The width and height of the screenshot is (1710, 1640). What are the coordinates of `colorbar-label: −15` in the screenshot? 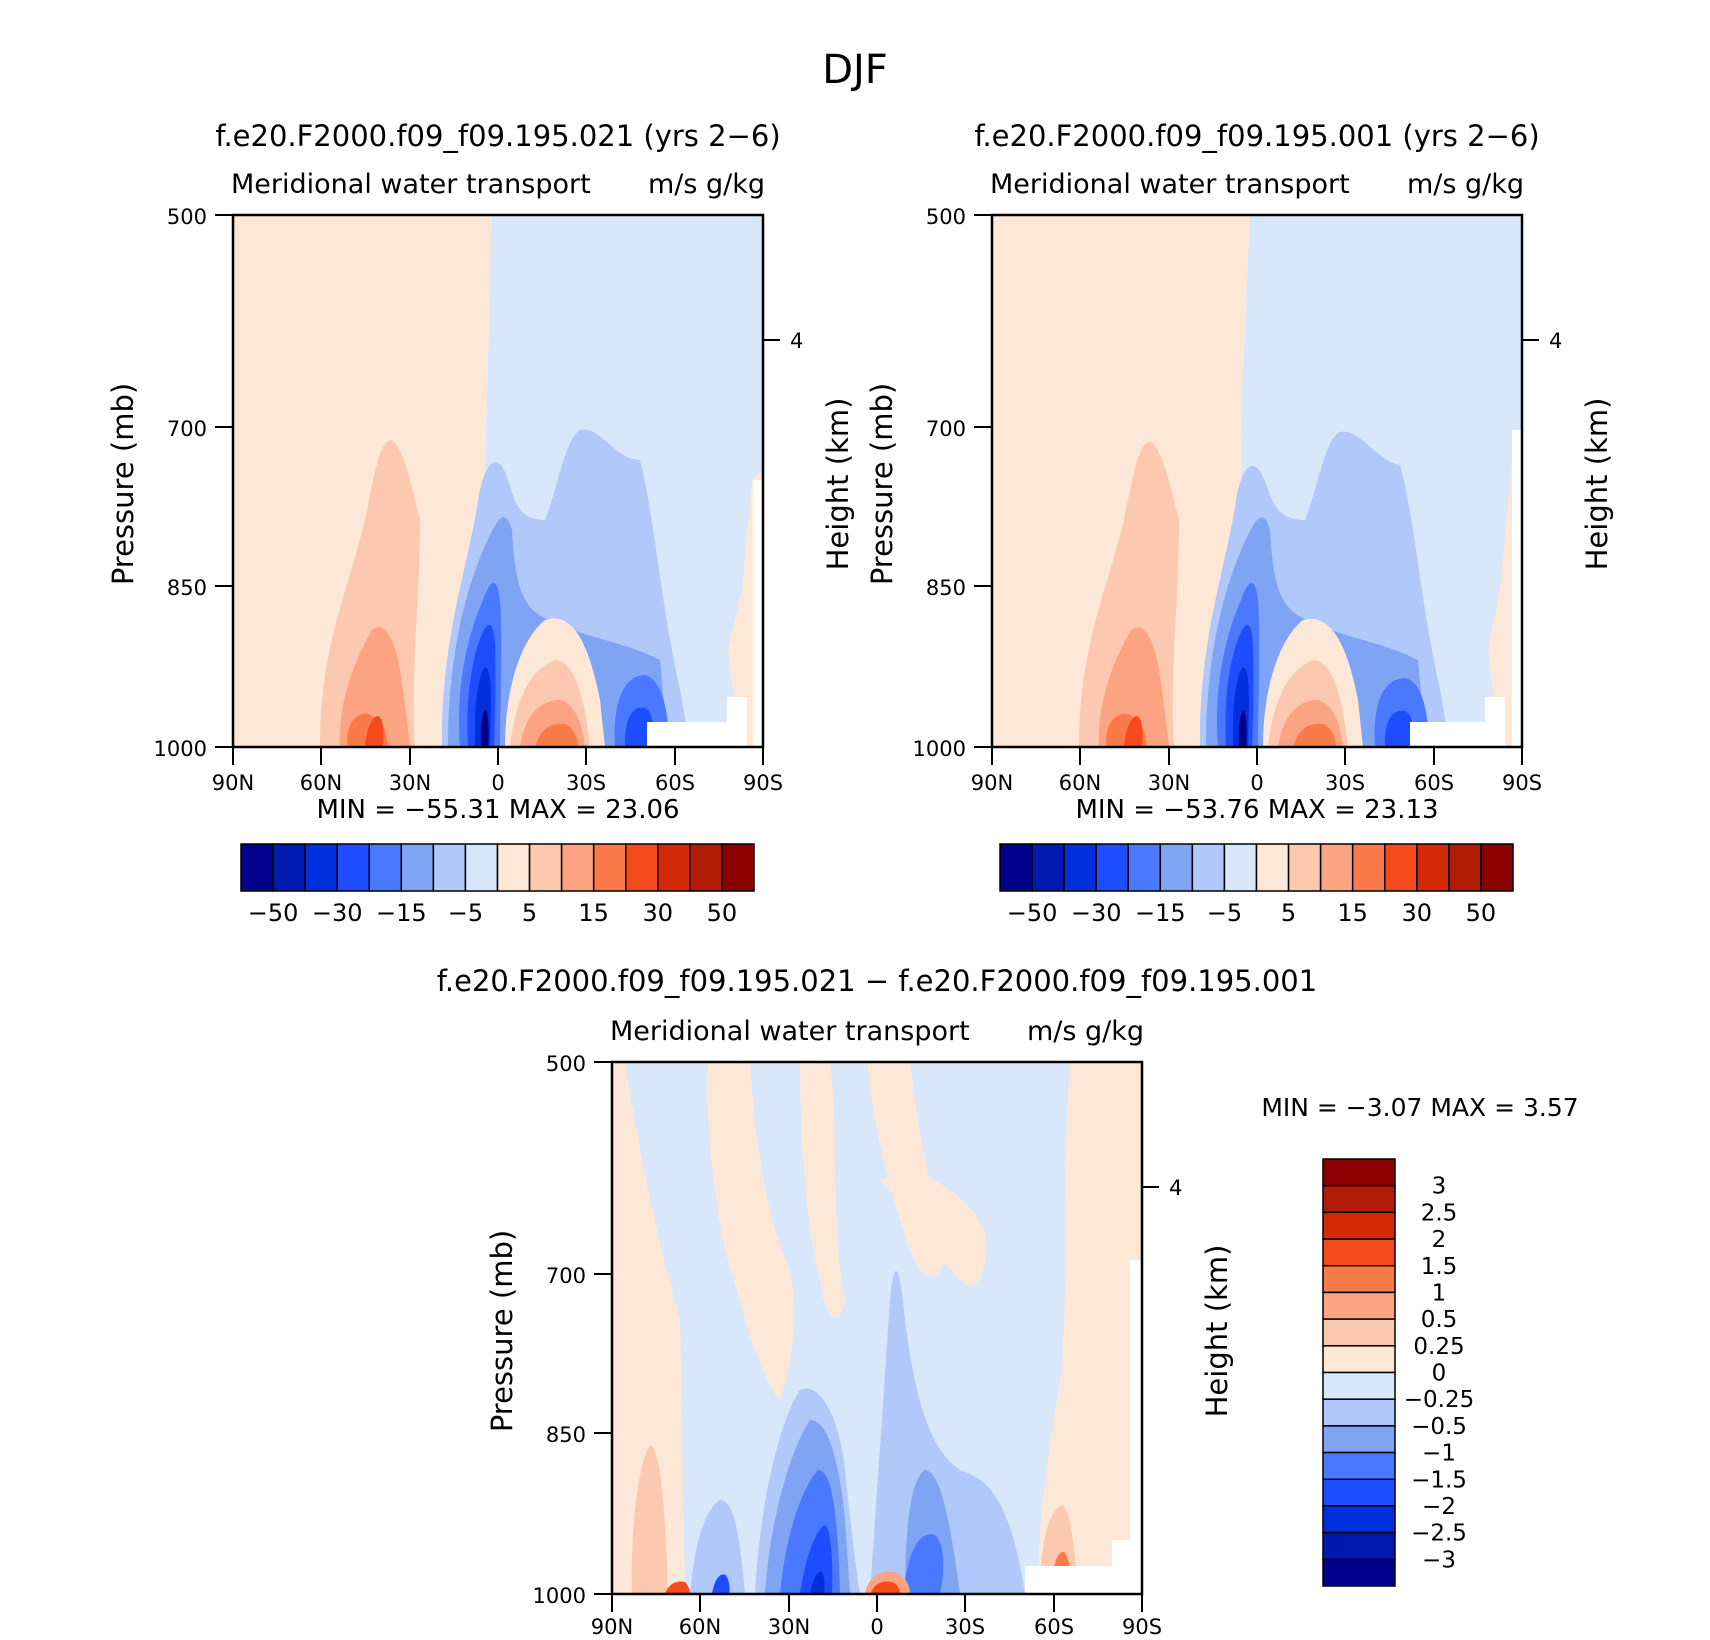 It's located at (401, 913).